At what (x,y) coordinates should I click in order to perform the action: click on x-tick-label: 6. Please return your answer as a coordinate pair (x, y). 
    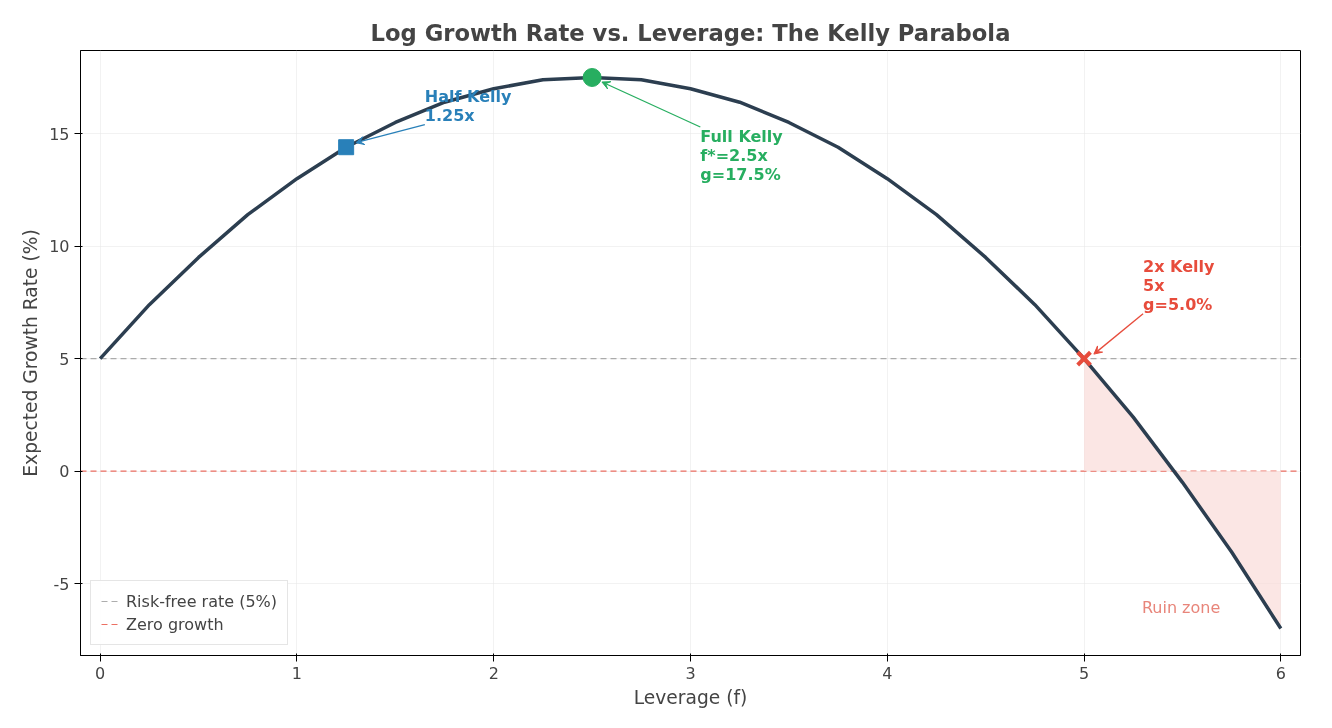
    Looking at the image, I should click on (1280, 673).